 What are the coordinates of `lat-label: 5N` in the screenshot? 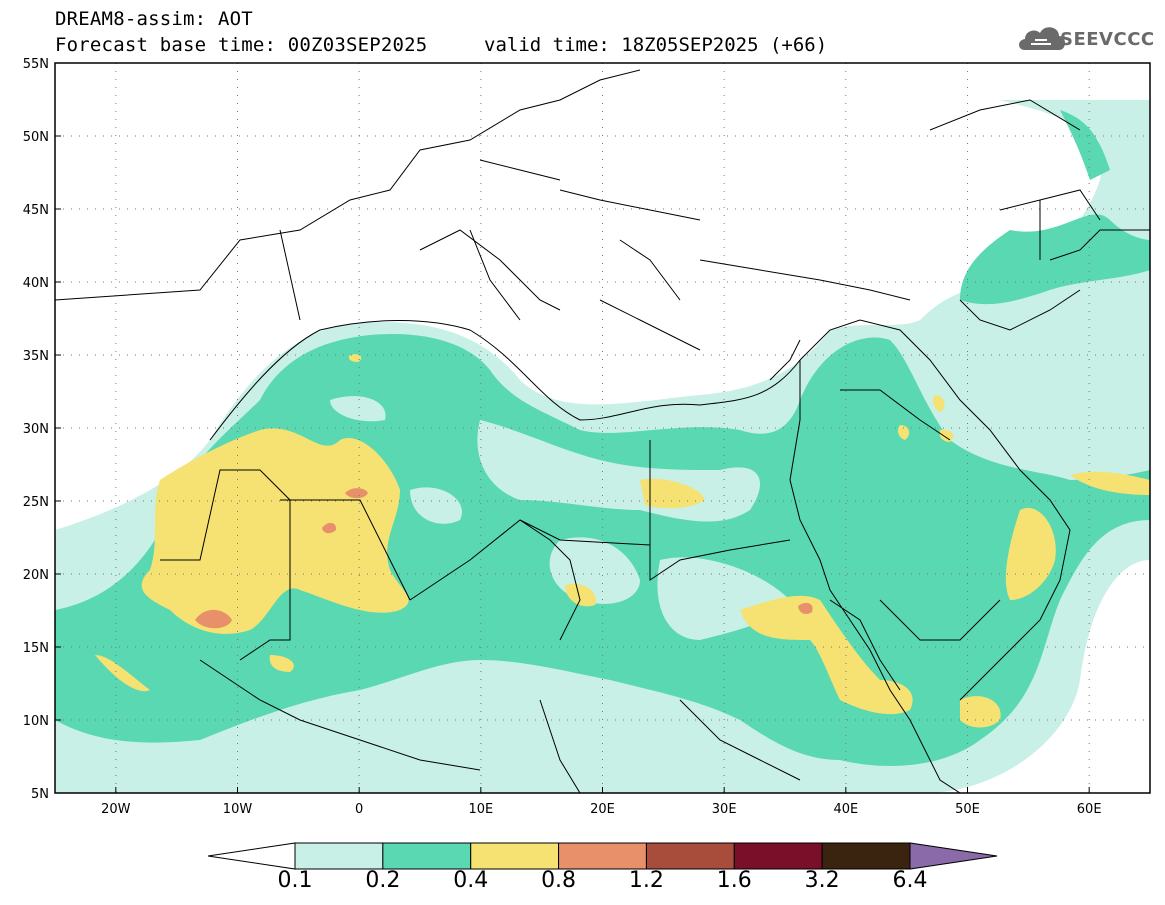 It's located at (40, 794).